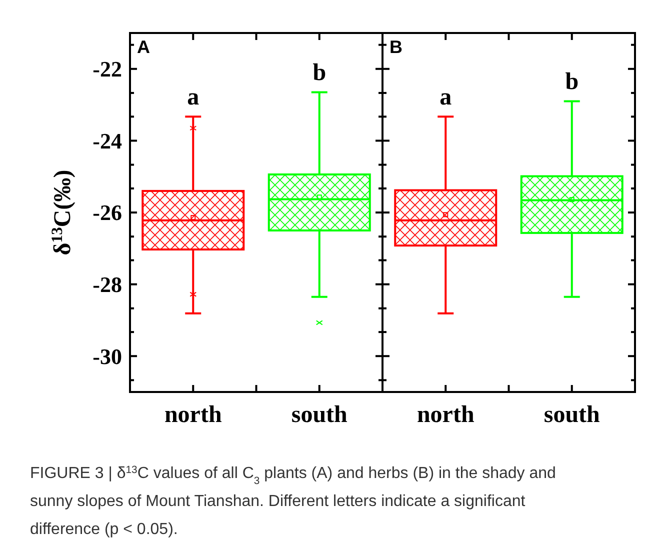 This screenshot has width=670, height=544. What do you see at coordinates (293, 501) in the screenshot?
I see `text: FIGURE 3 | δ$^{13}$C values of all C$_{3}$ plants (A) and herbs (B) in the shady and sunny slopes of Mount Tianshan. Different letters indicate a significant difference (p < 0.05).` at bounding box center [293, 501].